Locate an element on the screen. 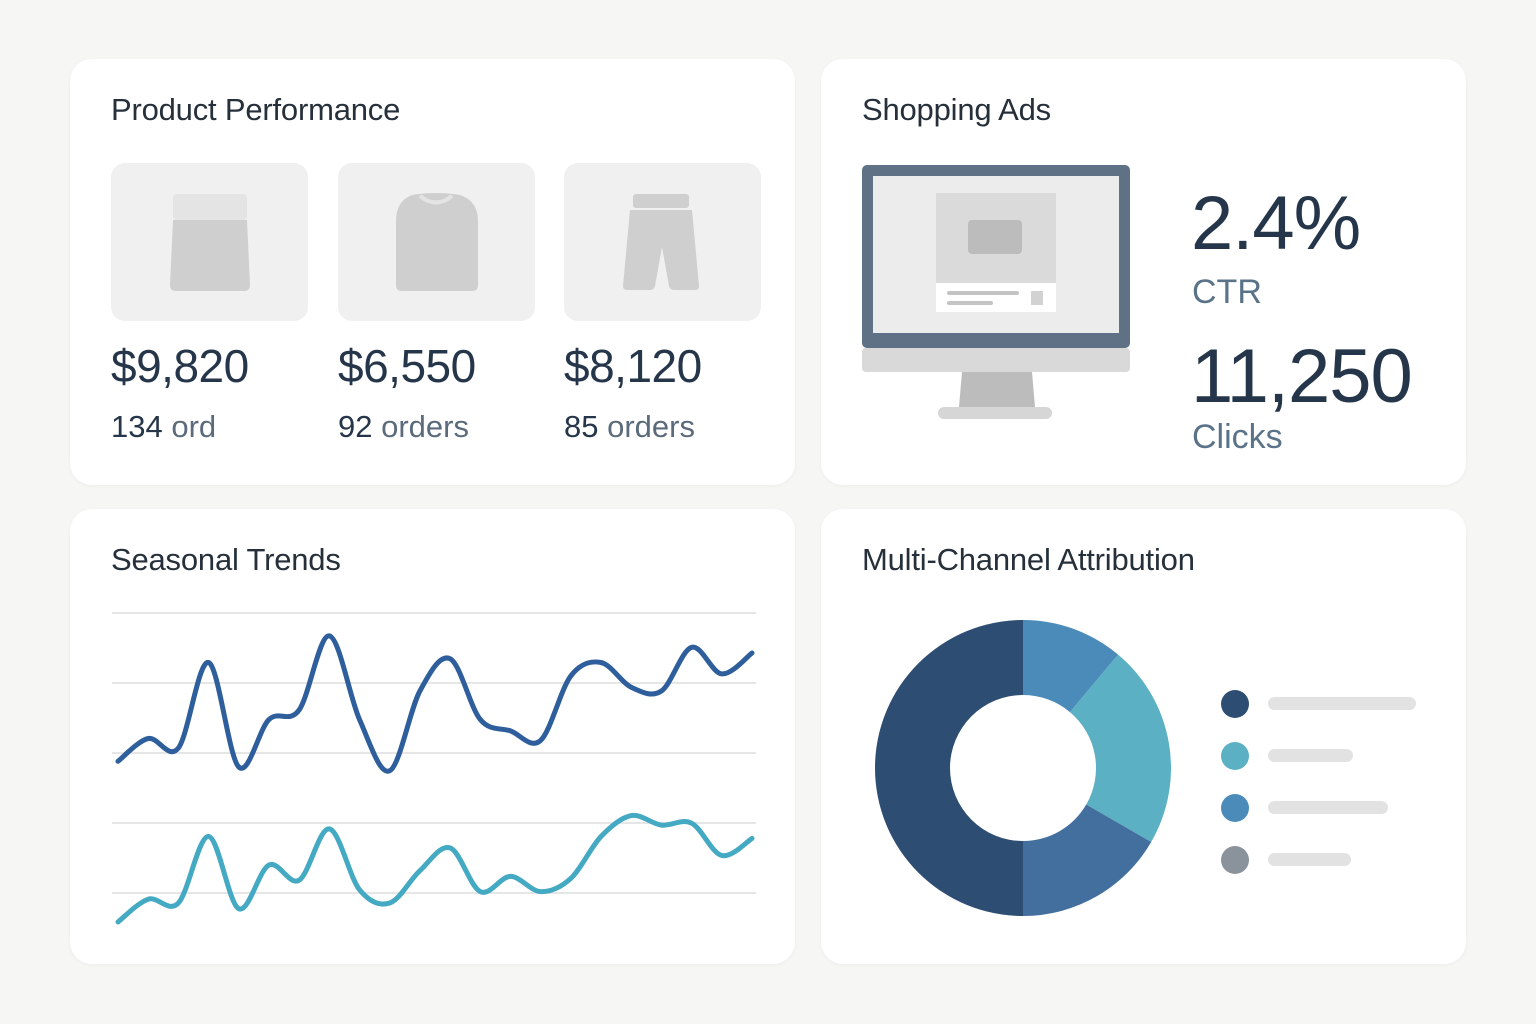 The image size is (1536, 1024). product-price: $8,120 is located at coordinates (633, 366).